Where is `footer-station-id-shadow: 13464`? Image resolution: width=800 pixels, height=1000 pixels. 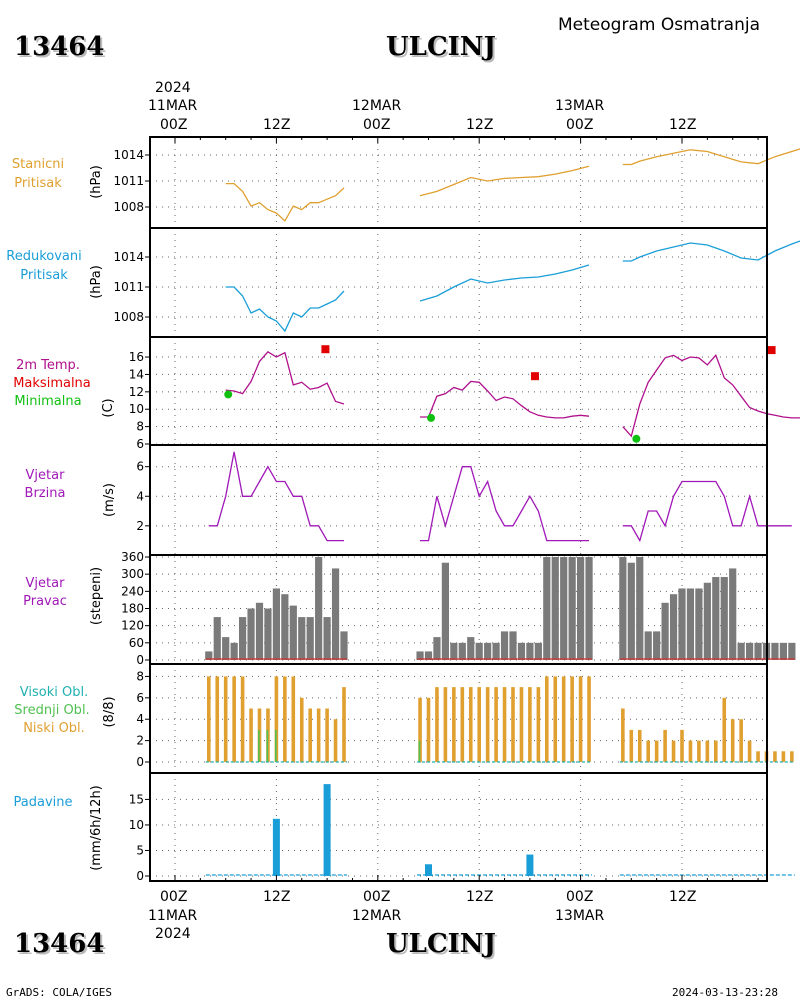 footer-station-id-shadow: 13464 is located at coordinates (61, 946).